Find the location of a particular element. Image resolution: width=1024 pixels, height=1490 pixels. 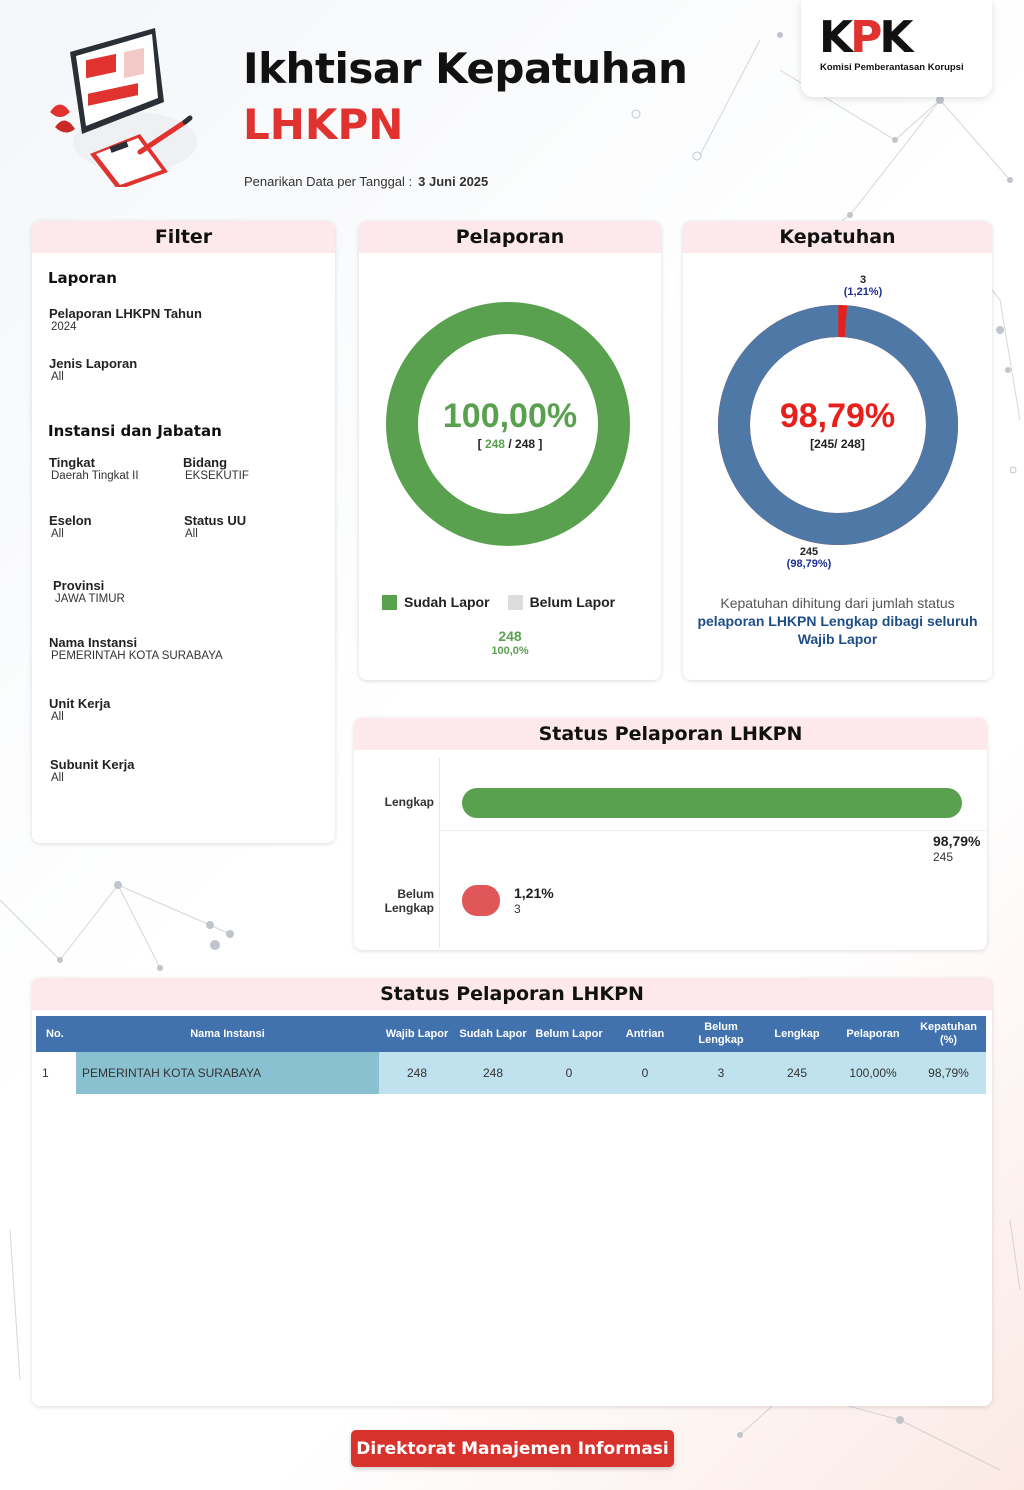

legend-belum-swatch is located at coordinates (515, 602).